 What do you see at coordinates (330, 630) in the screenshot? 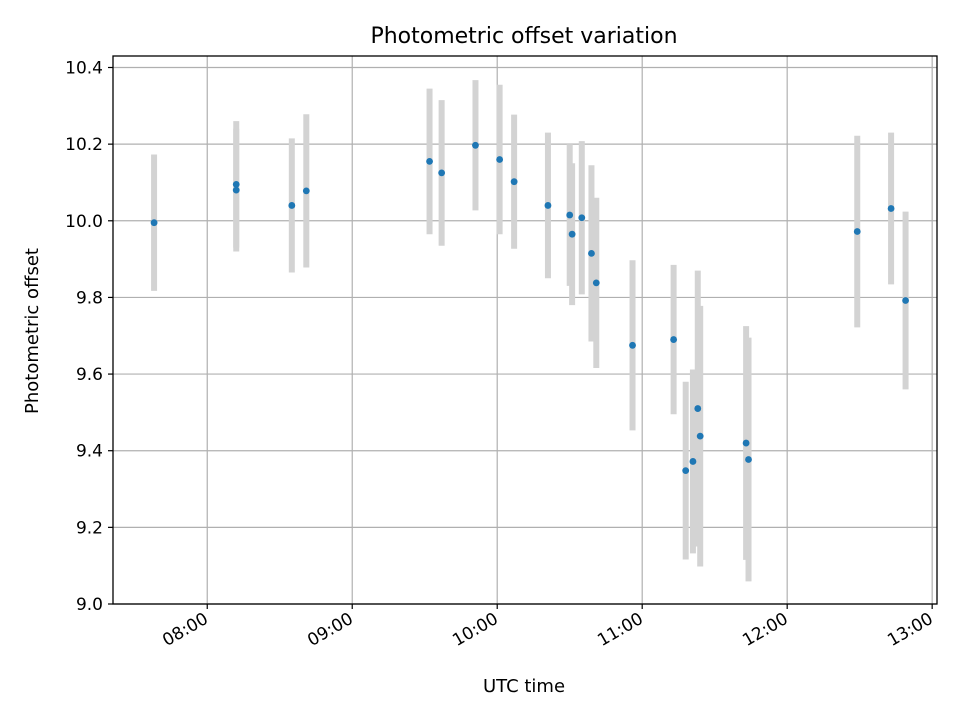
I see `x-tick-label: 09:00` at bounding box center [330, 630].